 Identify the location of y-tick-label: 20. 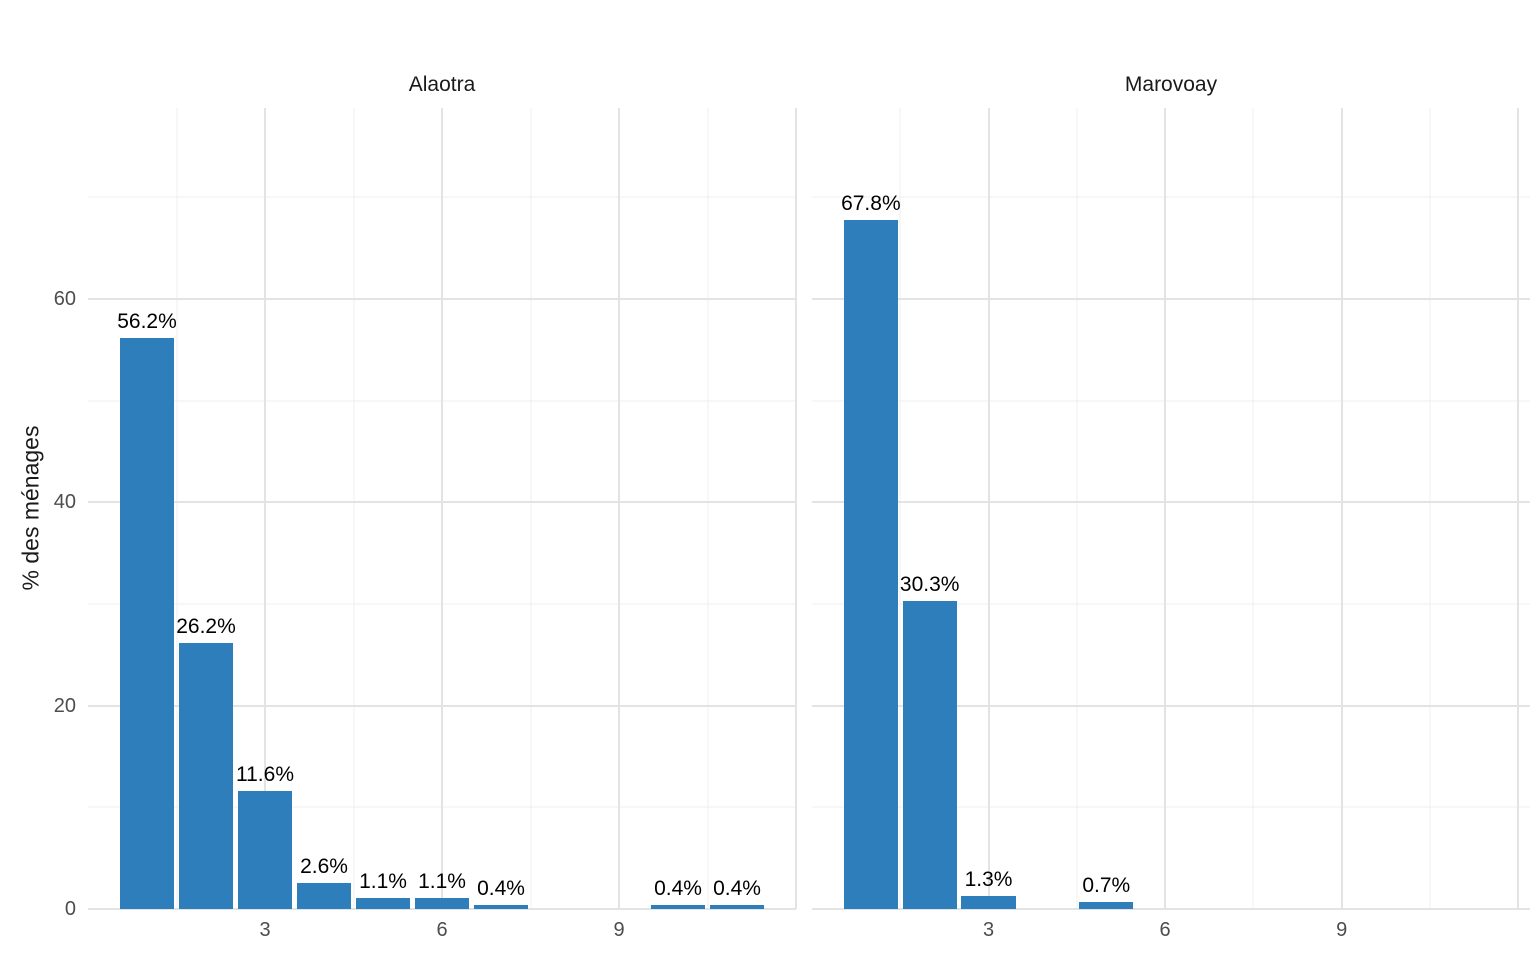
(64, 705).